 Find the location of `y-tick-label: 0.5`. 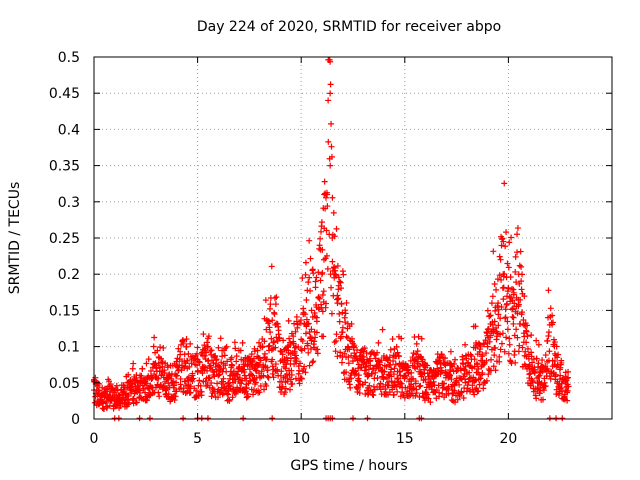

y-tick-label: 0.5 is located at coordinates (69, 58).